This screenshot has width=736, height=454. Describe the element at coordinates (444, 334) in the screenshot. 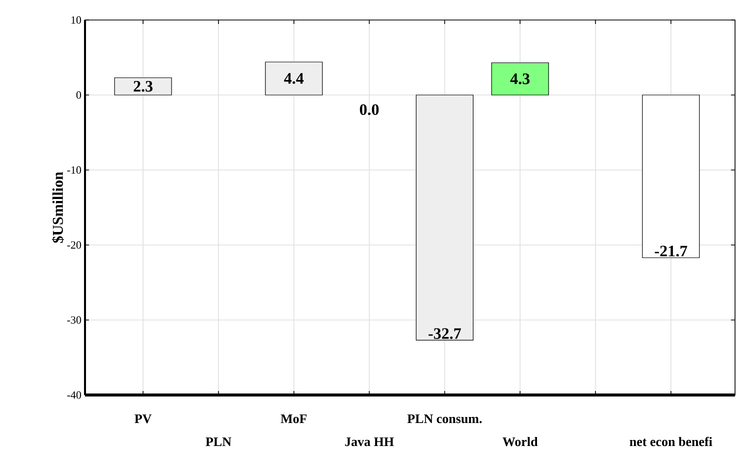

I see `data-label: -32.7` at that location.